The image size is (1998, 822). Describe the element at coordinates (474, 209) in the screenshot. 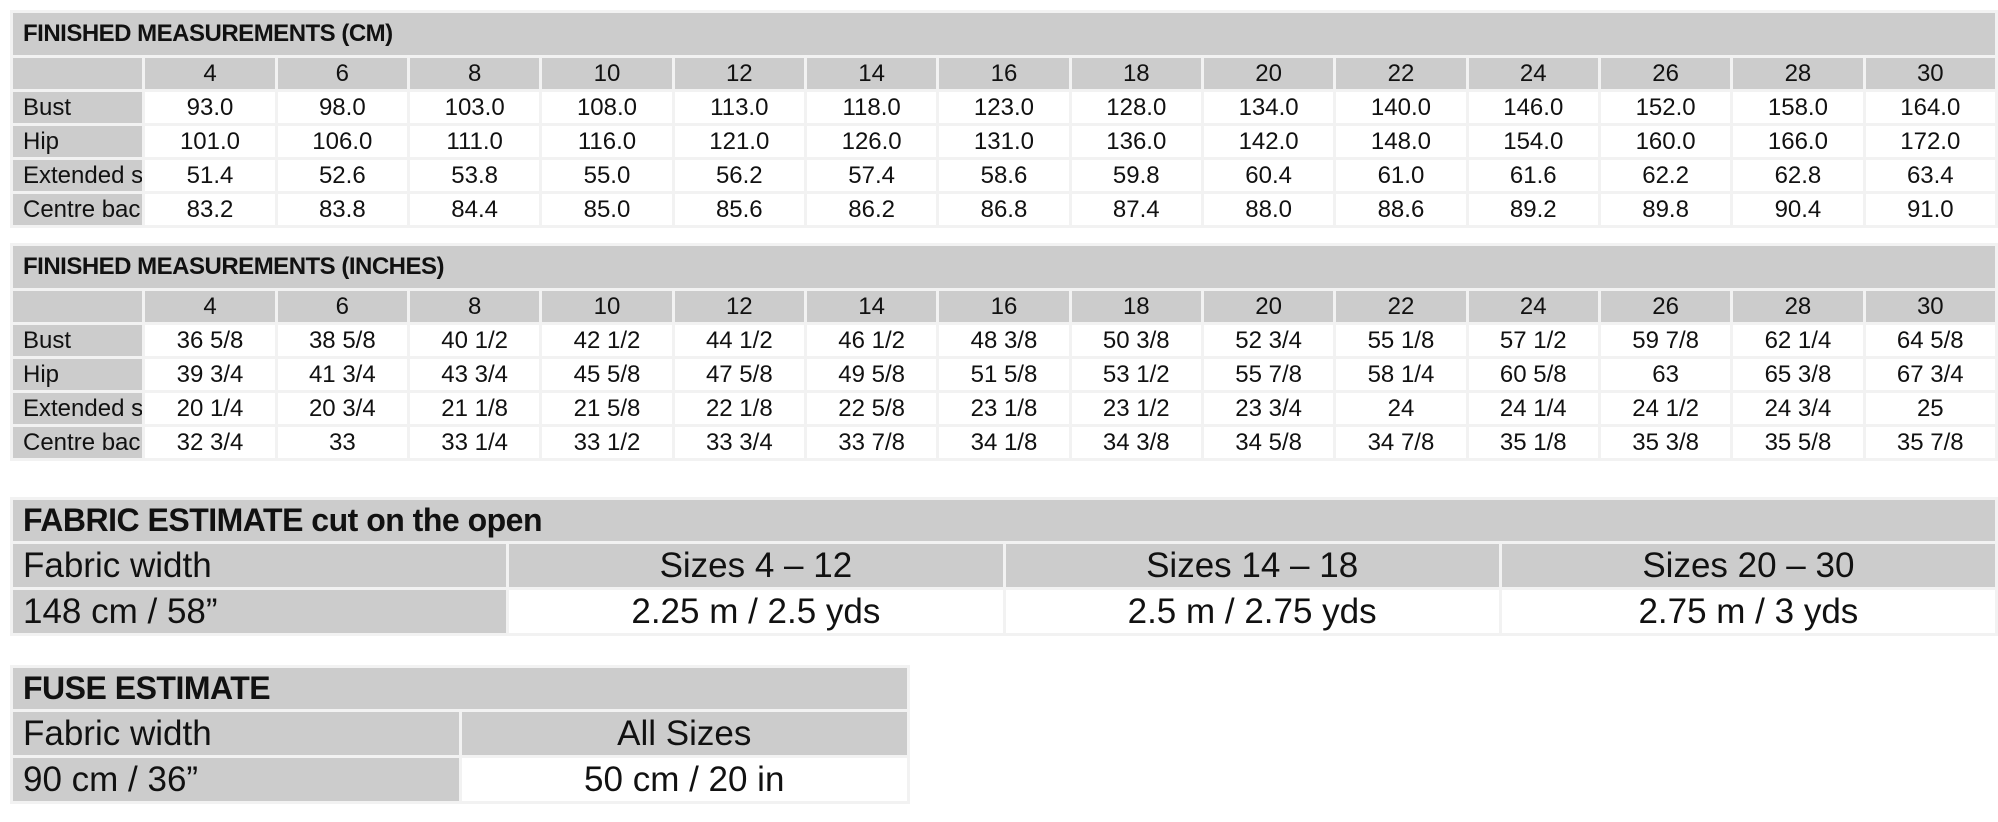

I see `measurement-cell: 84.4` at that location.